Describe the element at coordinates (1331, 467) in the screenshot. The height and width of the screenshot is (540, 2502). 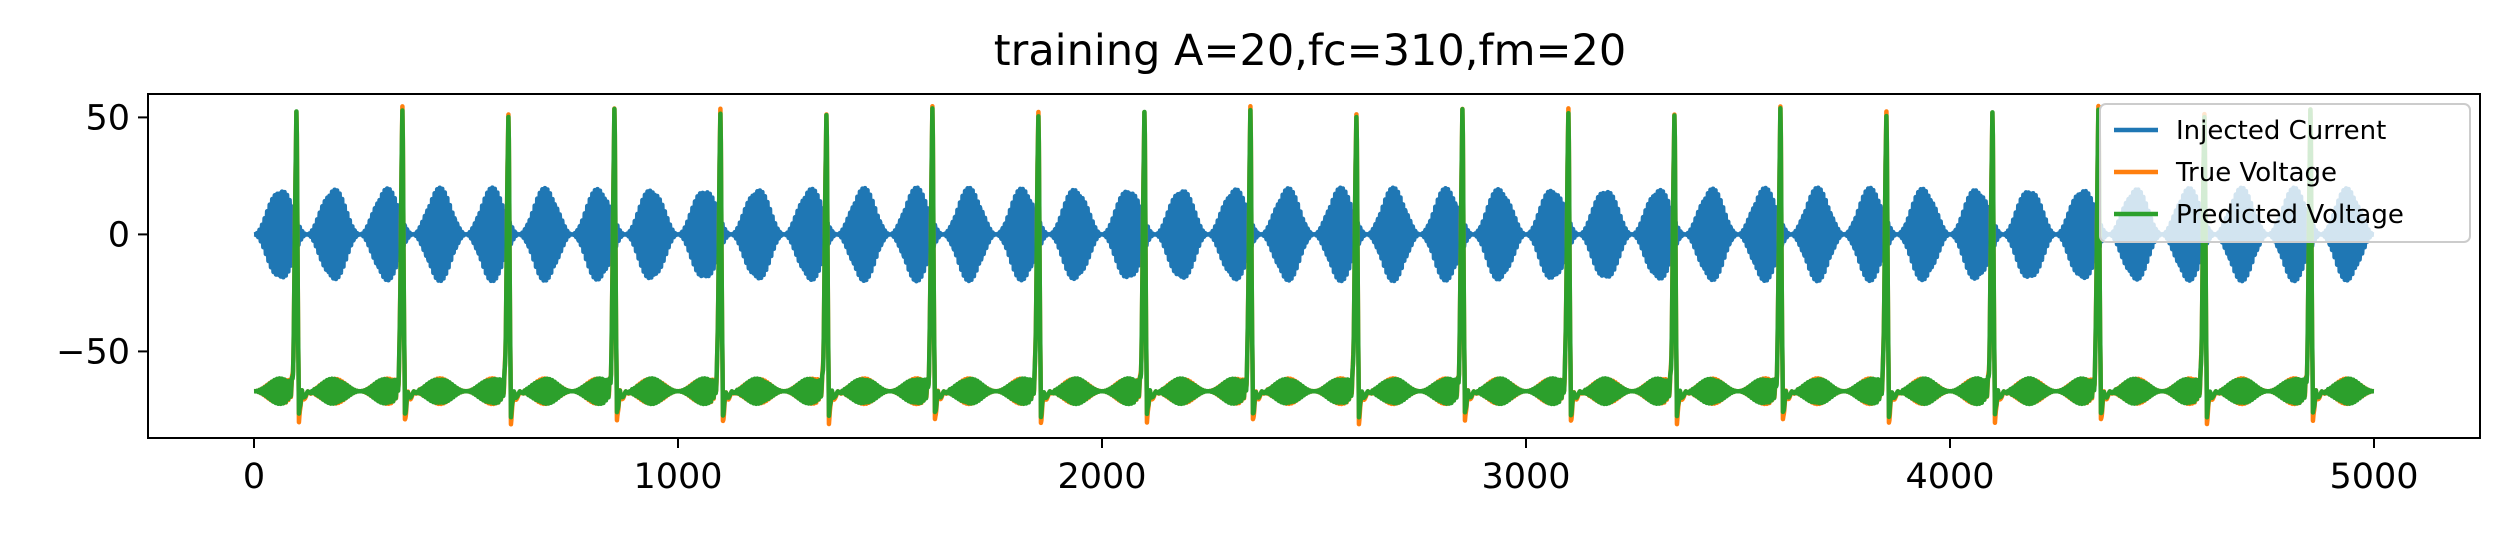
I see `x-axis: 0 1000 2000 3000 4000 5000` at that location.